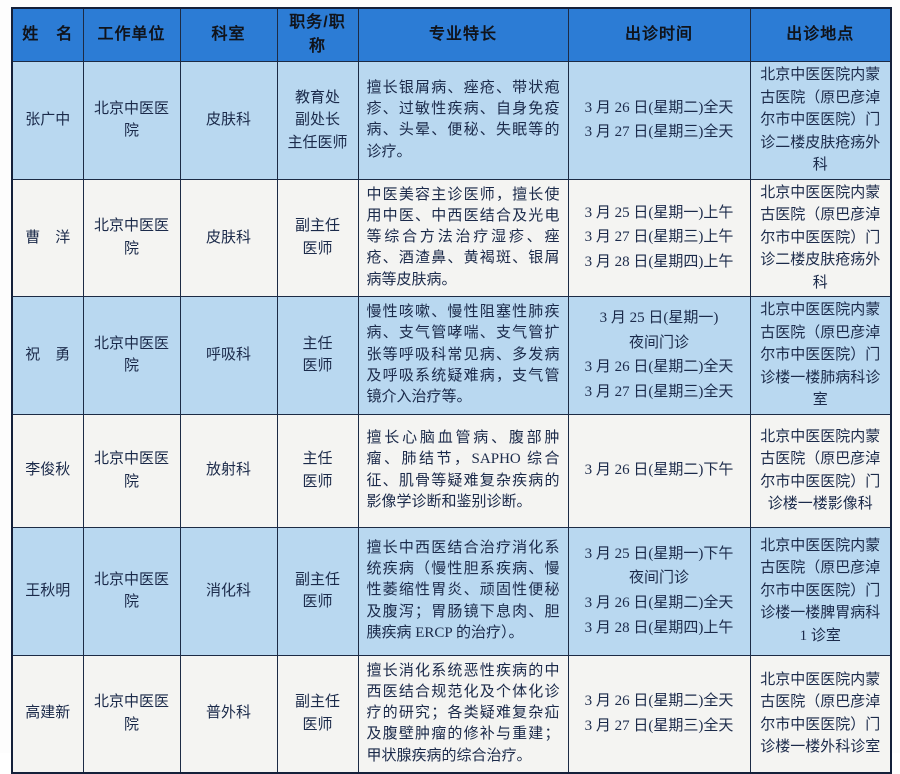  What do you see at coordinates (47, 120) in the screenshot?
I see `cell-doctor-name: 张广中` at bounding box center [47, 120].